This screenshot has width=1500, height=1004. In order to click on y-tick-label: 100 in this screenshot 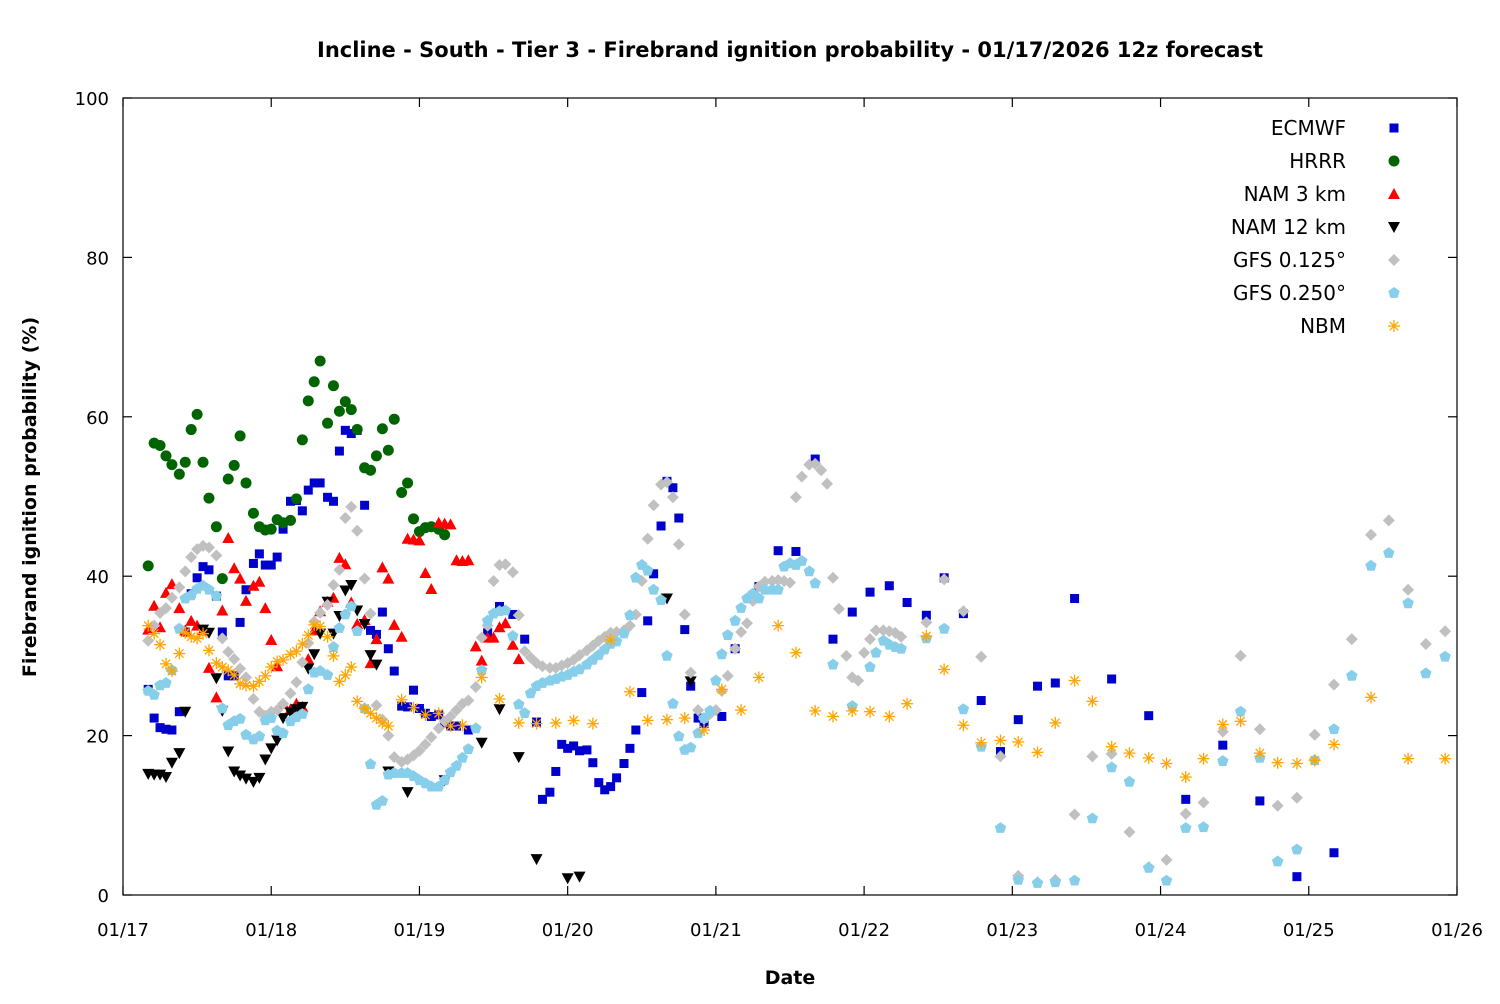, I will do `click(92, 99)`.